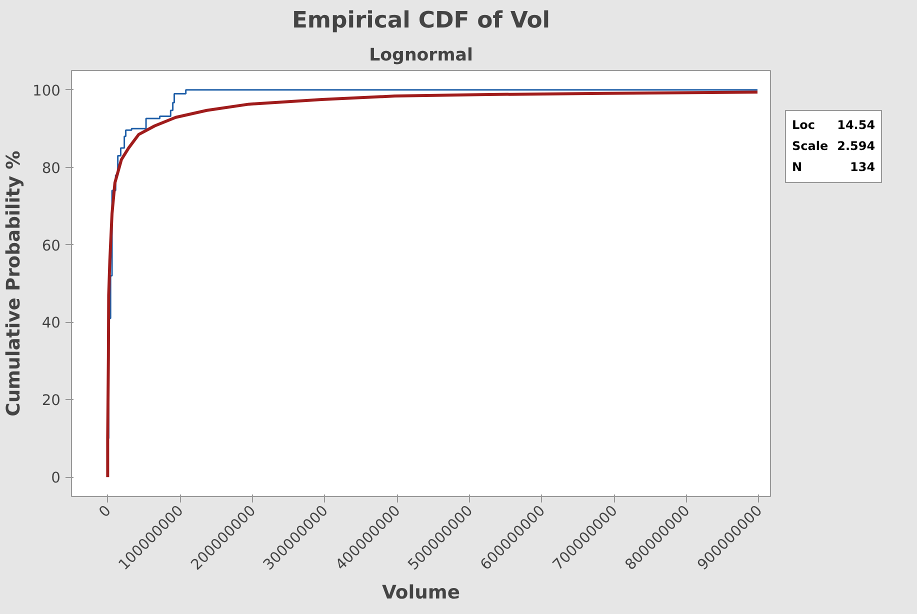 This screenshot has height=614, width=917. I want to click on y-tick-label: 60, so click(51, 245).